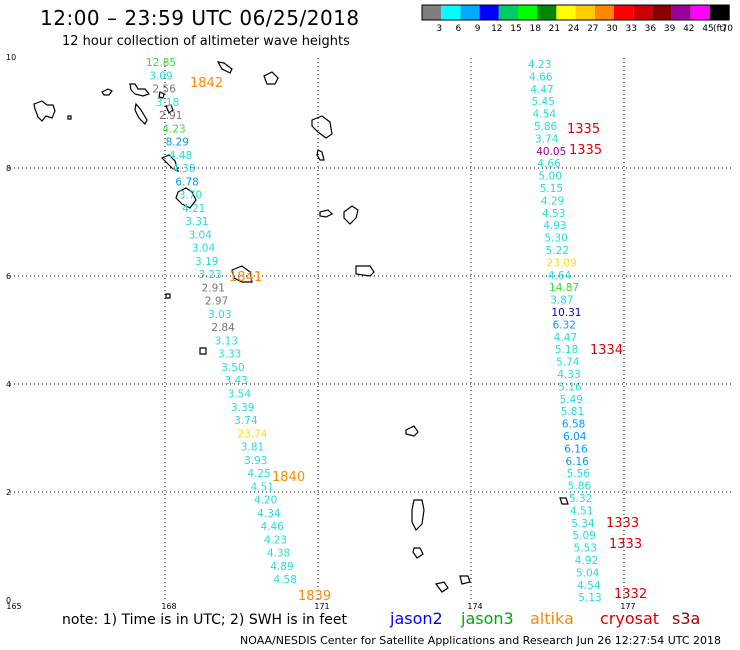 The image size is (740, 650). Describe the element at coordinates (8, 168) in the screenshot. I see `lat-tick-label: 8` at that location.